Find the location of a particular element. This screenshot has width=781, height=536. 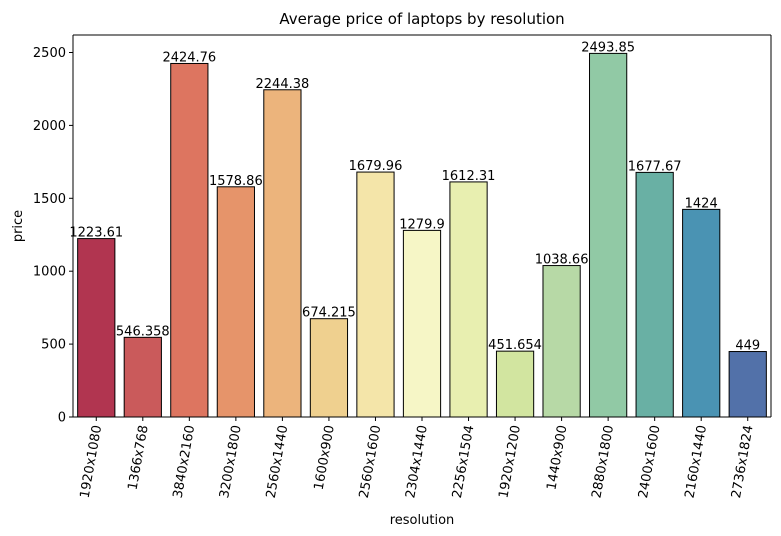

bar-1920x1200 is located at coordinates (515, 384).